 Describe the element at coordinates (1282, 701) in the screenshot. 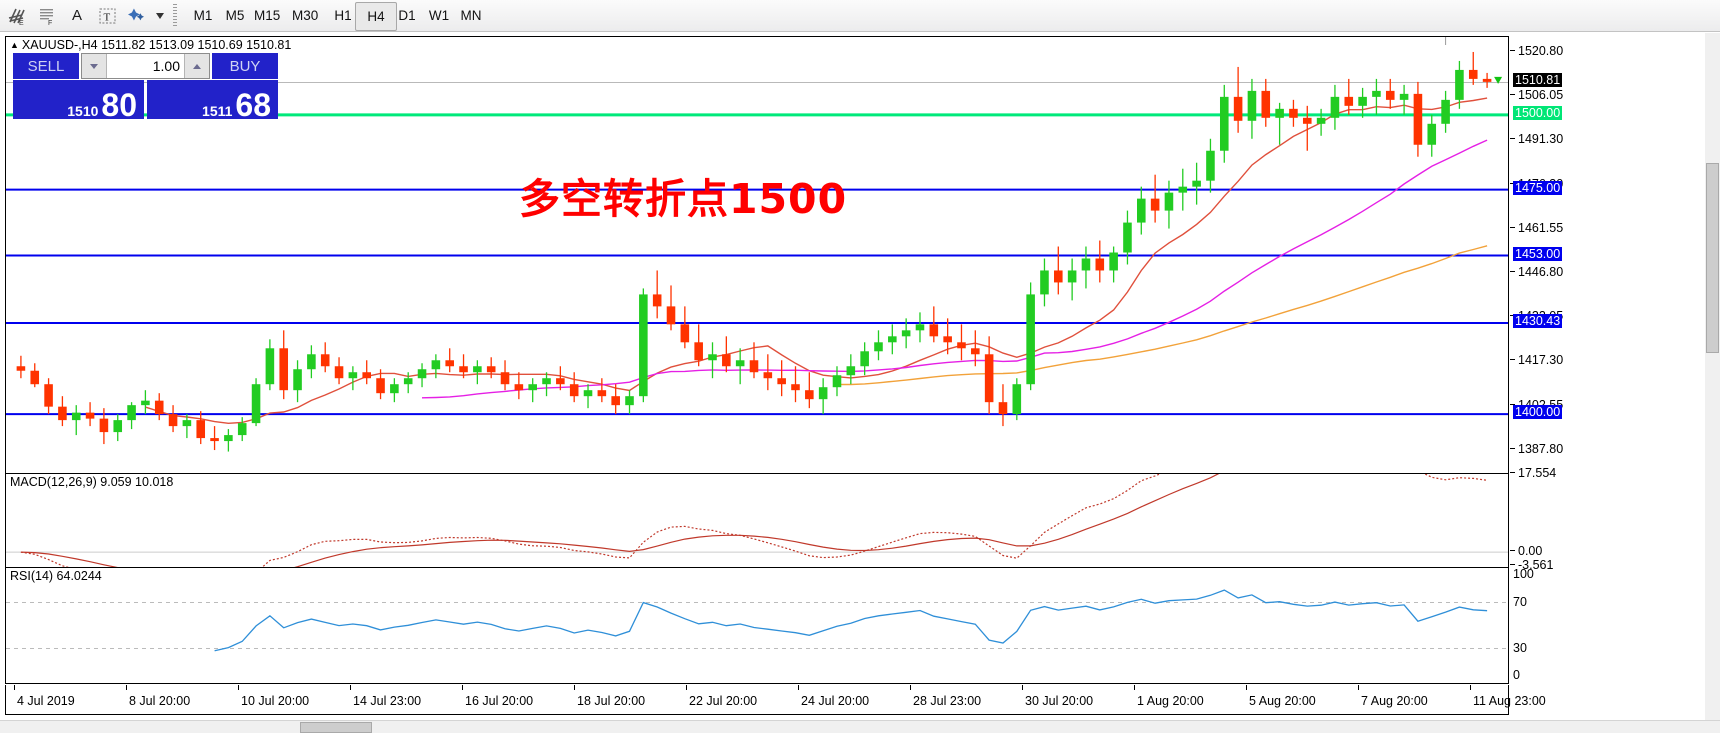

I see `time-tick-label: 5 Aug 20:00` at that location.